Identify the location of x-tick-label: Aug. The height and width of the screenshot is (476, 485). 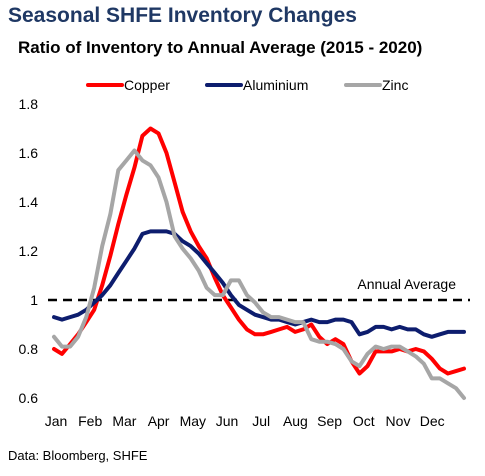
(295, 421).